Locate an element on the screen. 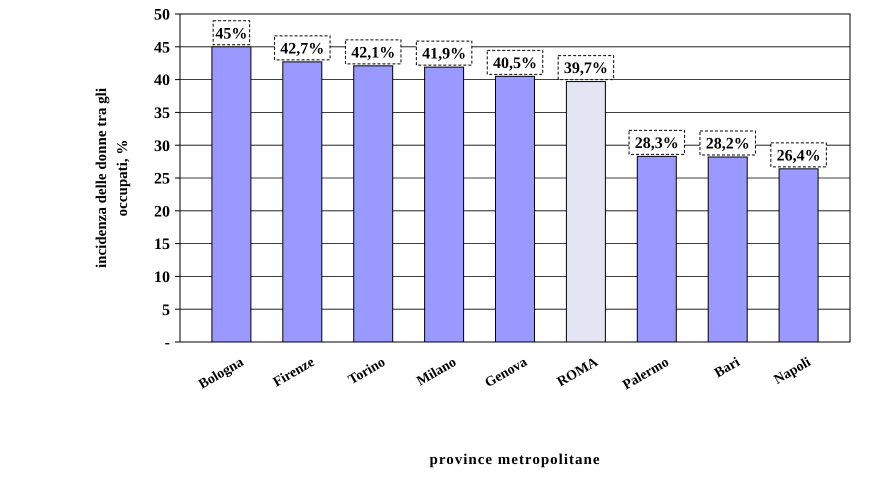  y-tick-label: - is located at coordinates (167, 343).